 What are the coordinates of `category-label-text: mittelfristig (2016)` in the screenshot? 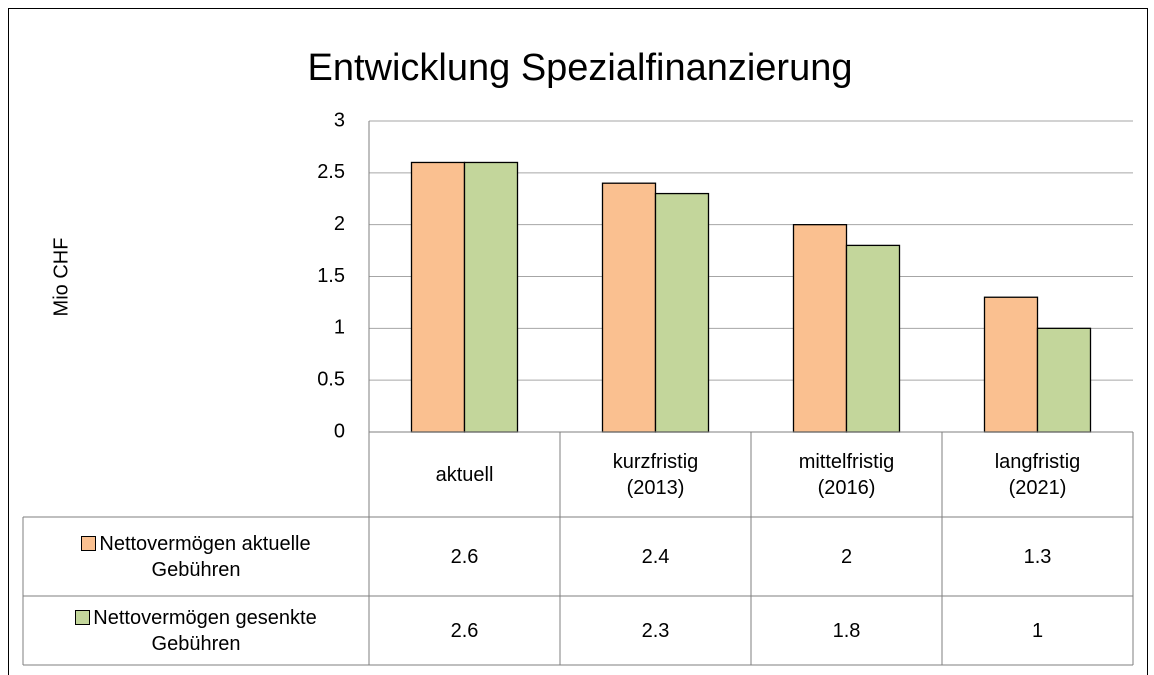 It's located at (846, 474).